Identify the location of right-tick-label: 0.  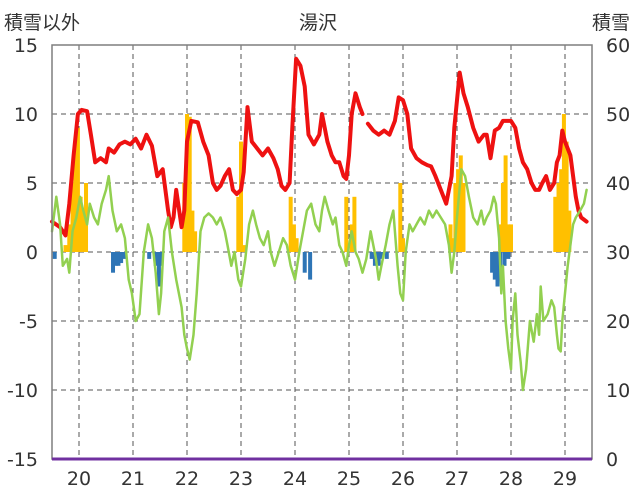
(612, 460).